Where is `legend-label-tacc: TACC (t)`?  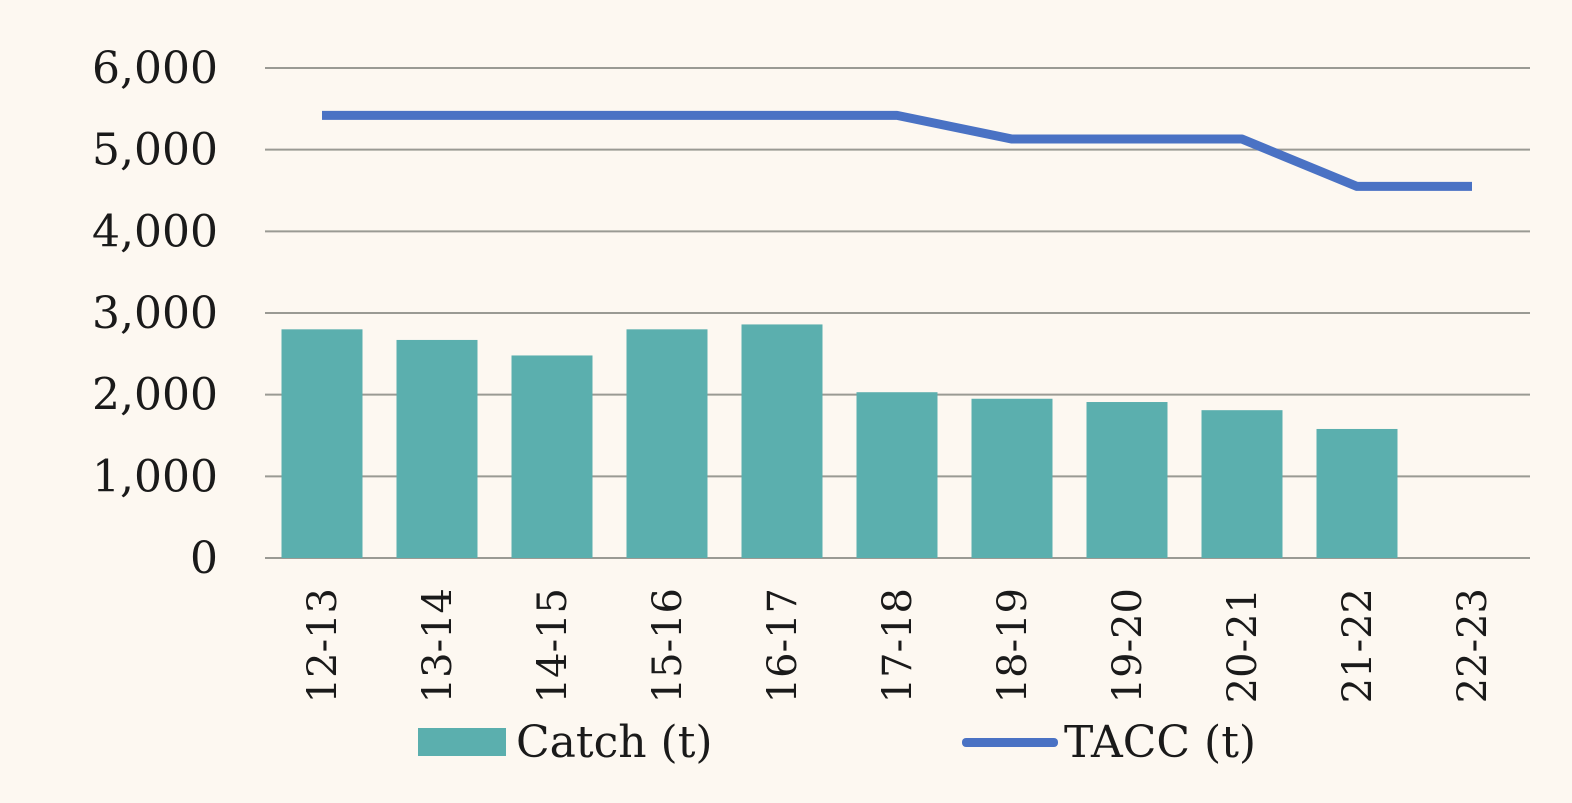 legend-label-tacc: TACC (t) is located at coordinates (1160, 742).